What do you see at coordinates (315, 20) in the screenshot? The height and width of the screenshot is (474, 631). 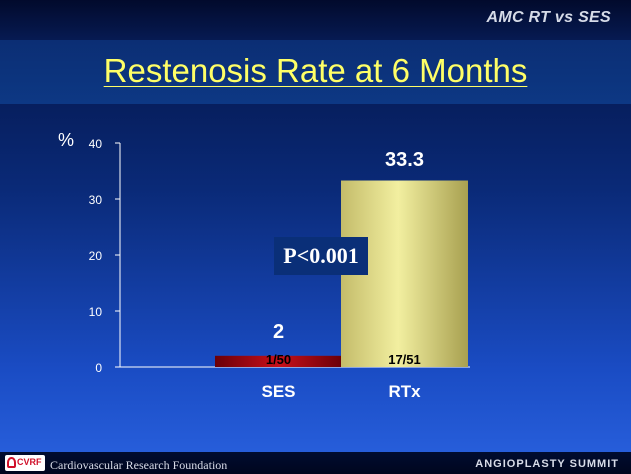 I see `top-bar` at bounding box center [315, 20].